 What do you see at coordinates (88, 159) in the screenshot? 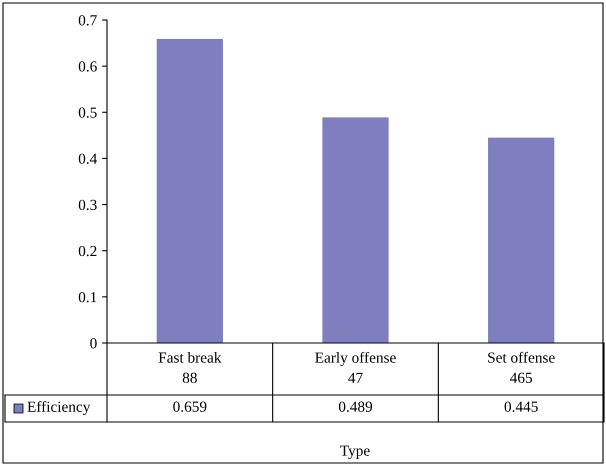
I see `y-tick-label: 0.4` at bounding box center [88, 159].